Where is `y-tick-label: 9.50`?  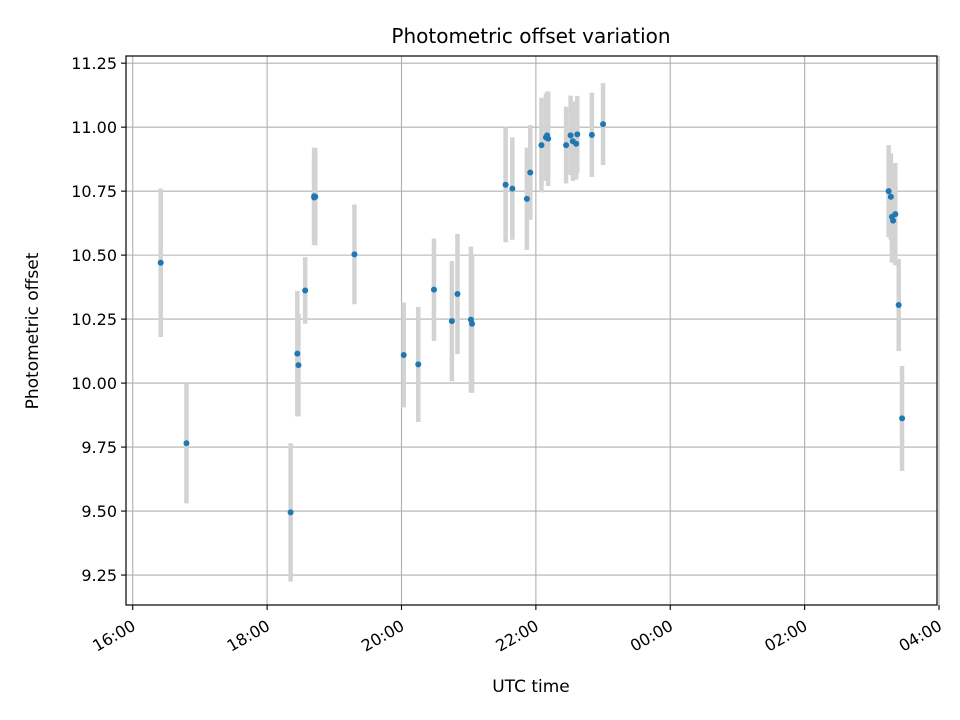
y-tick-label: 9.50 is located at coordinates (99, 511).